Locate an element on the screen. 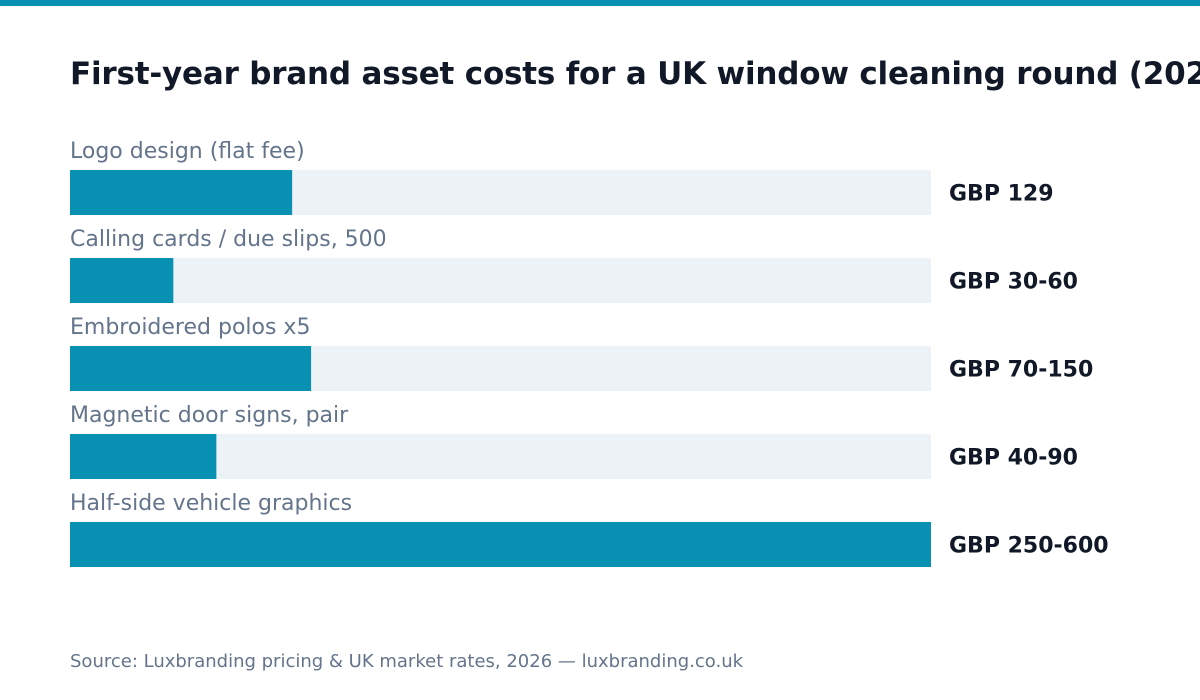  bar-track is located at coordinates (500, 280).